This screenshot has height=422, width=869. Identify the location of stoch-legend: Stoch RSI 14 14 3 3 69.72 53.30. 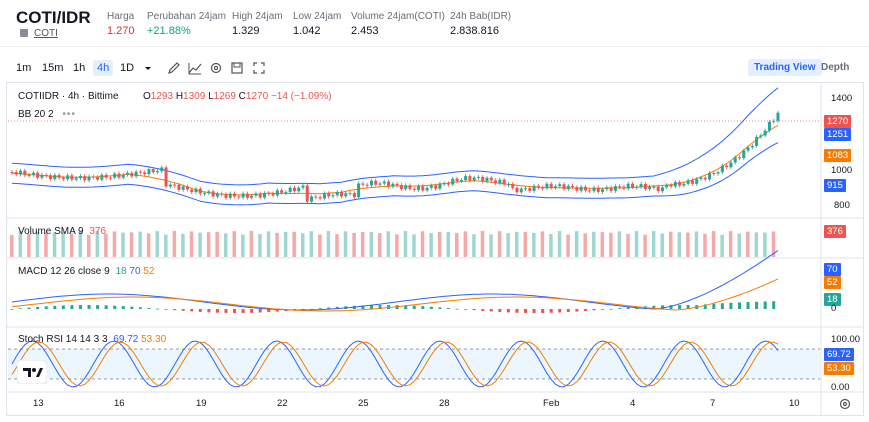
(92, 339).